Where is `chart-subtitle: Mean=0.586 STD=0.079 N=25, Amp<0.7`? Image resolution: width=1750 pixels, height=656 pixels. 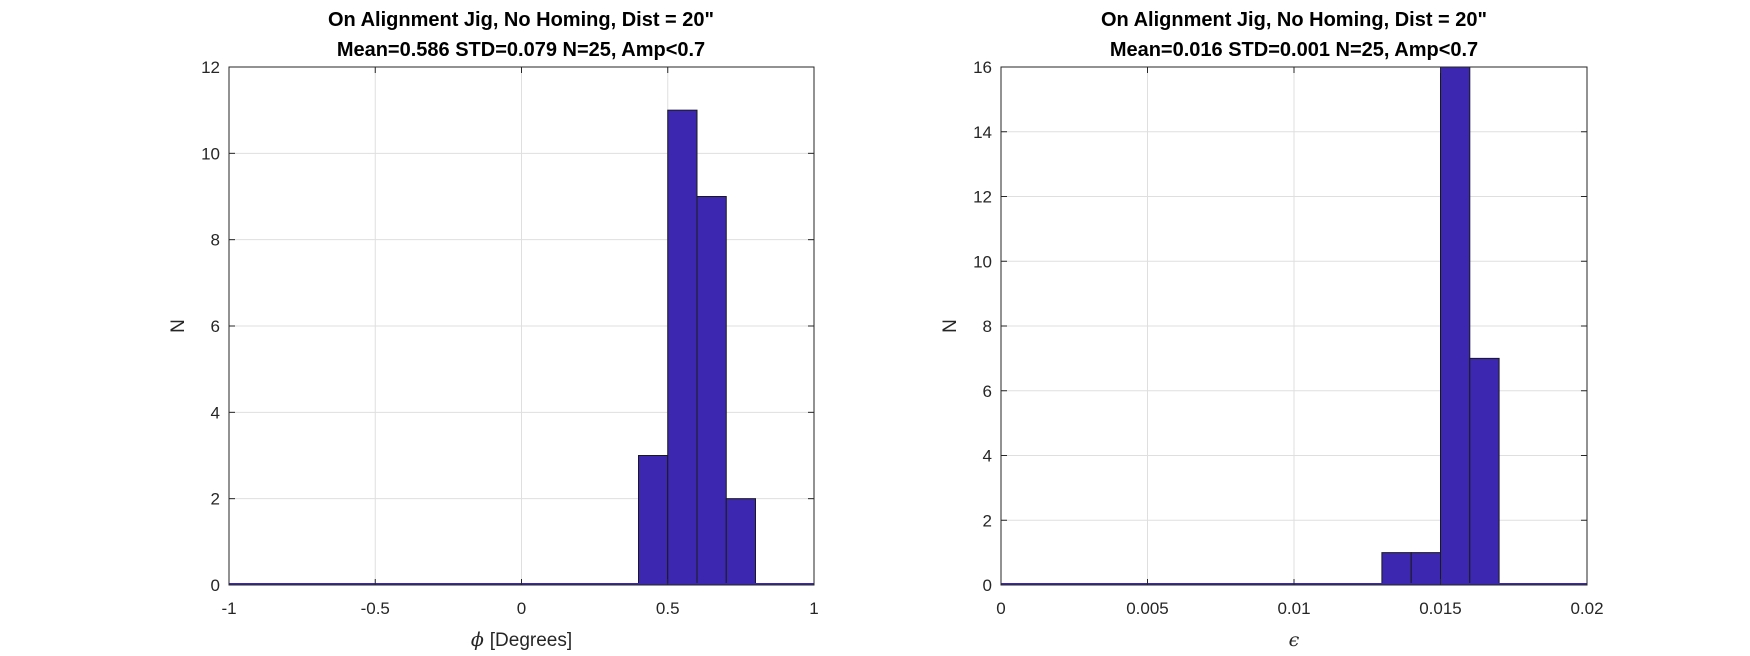
chart-subtitle: Mean=0.586 STD=0.079 N=25, Amp<0.7 is located at coordinates (521, 50).